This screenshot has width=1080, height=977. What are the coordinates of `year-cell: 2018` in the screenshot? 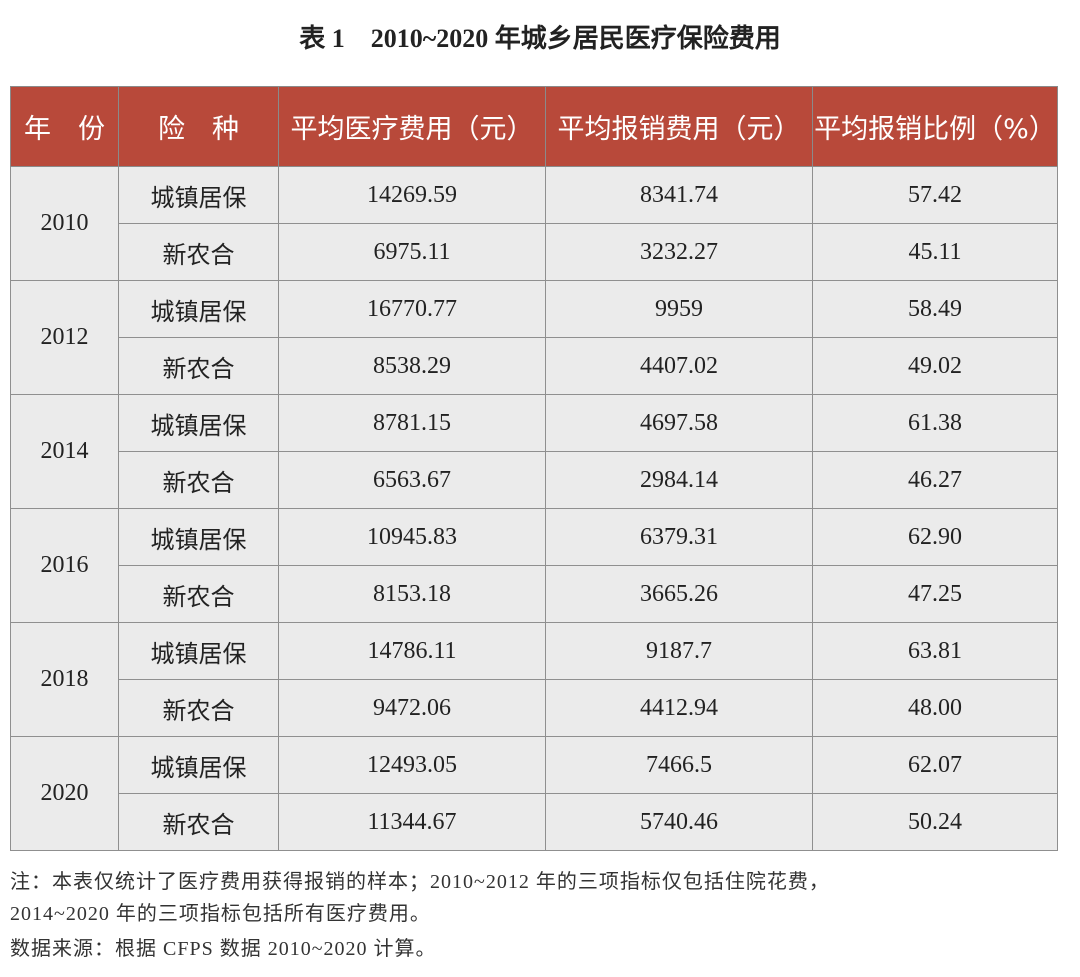 It's located at (64, 679).